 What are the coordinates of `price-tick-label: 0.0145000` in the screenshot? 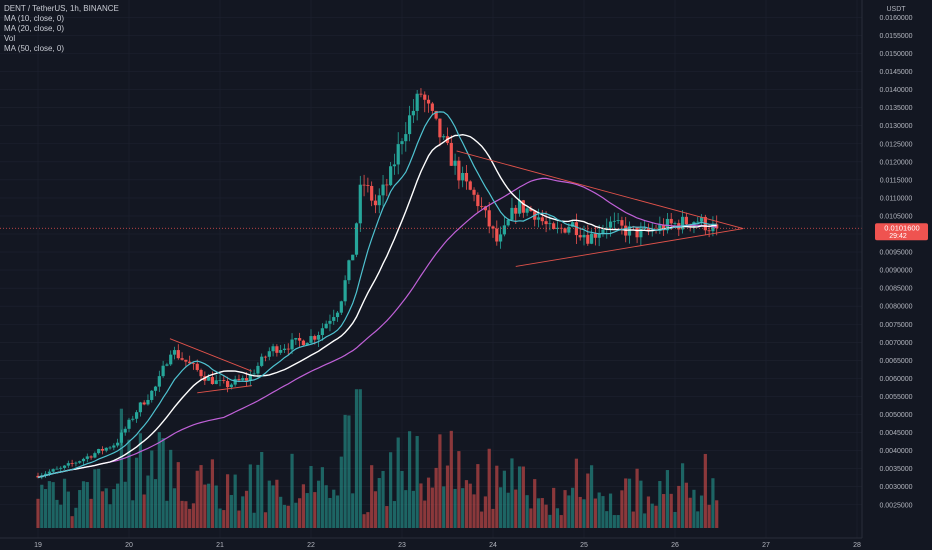 It's located at (895, 72).